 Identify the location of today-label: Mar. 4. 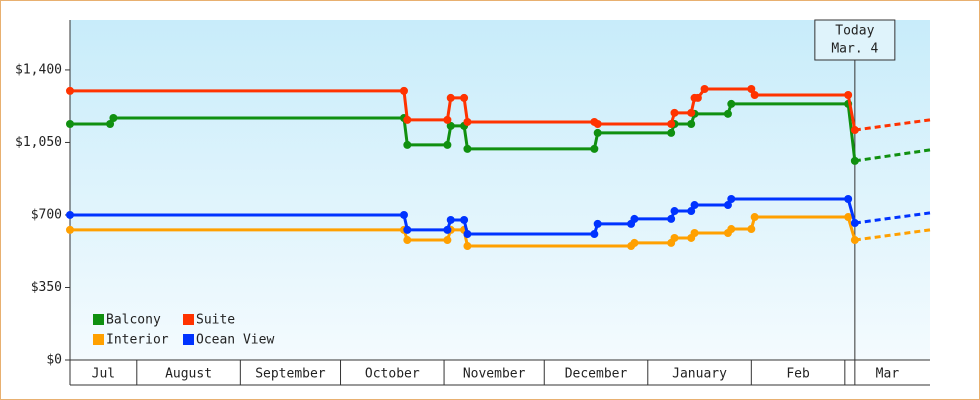
(854, 49).